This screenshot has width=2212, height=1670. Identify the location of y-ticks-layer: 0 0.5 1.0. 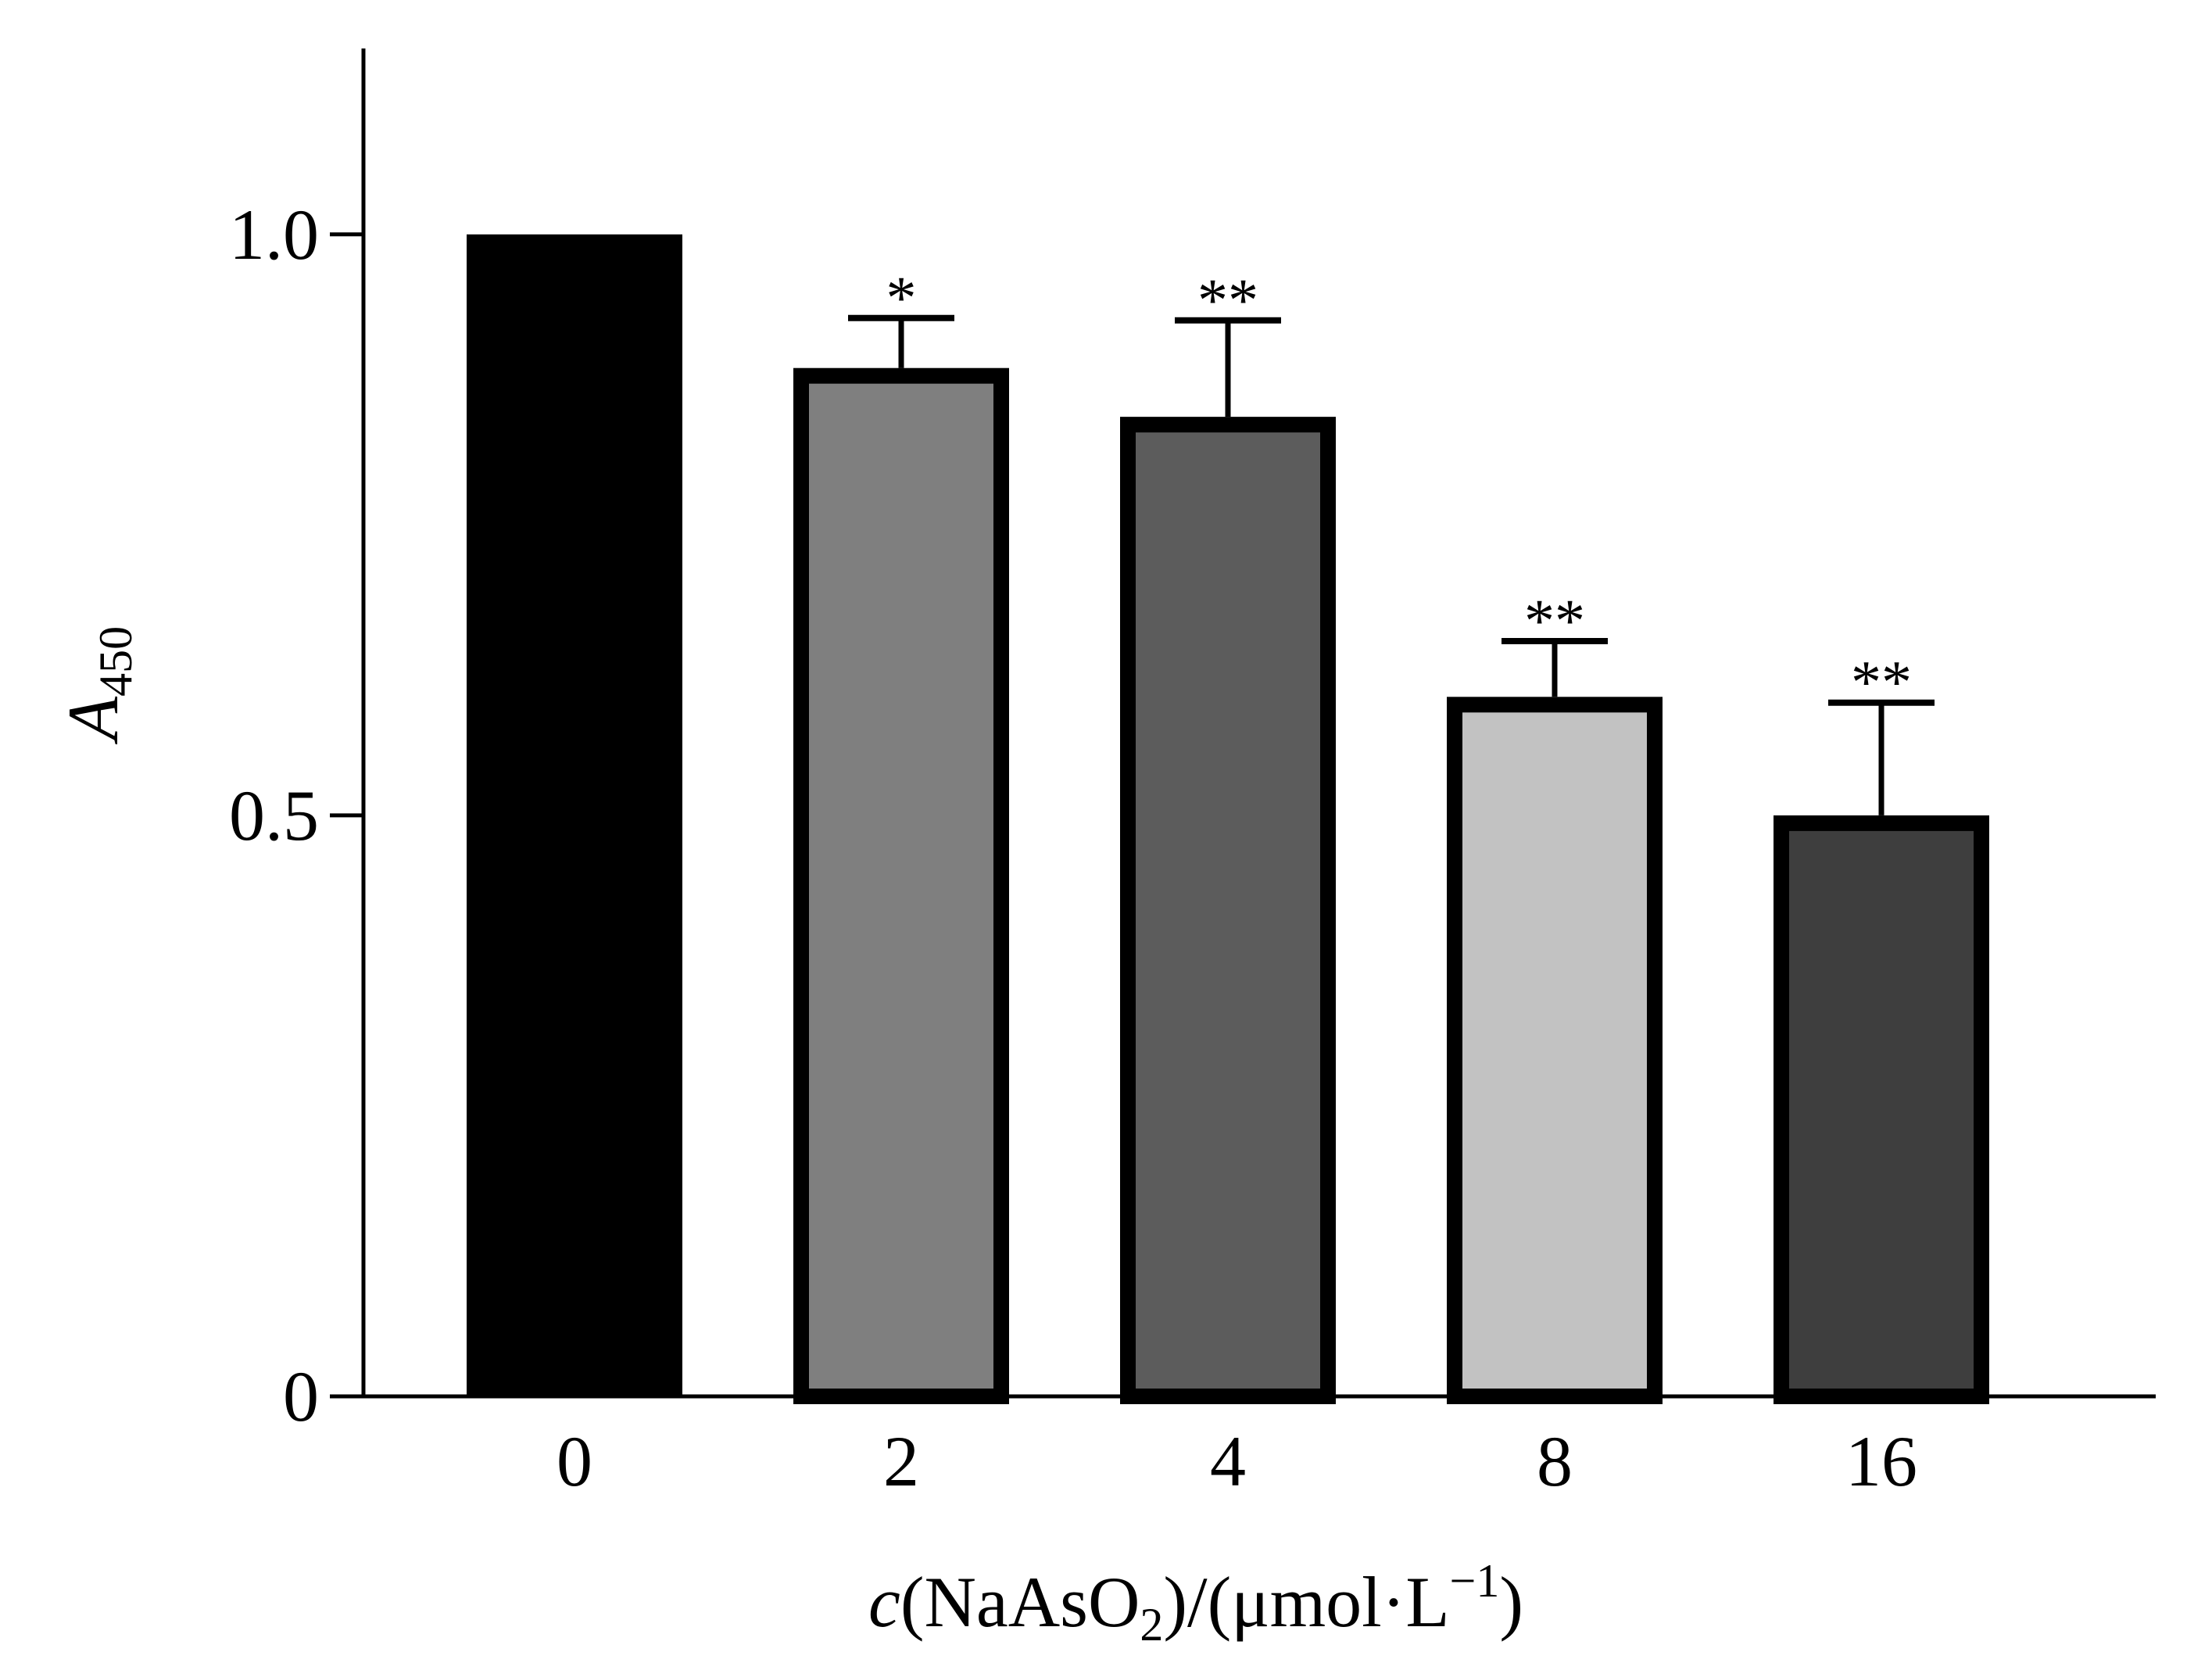
(296, 815).